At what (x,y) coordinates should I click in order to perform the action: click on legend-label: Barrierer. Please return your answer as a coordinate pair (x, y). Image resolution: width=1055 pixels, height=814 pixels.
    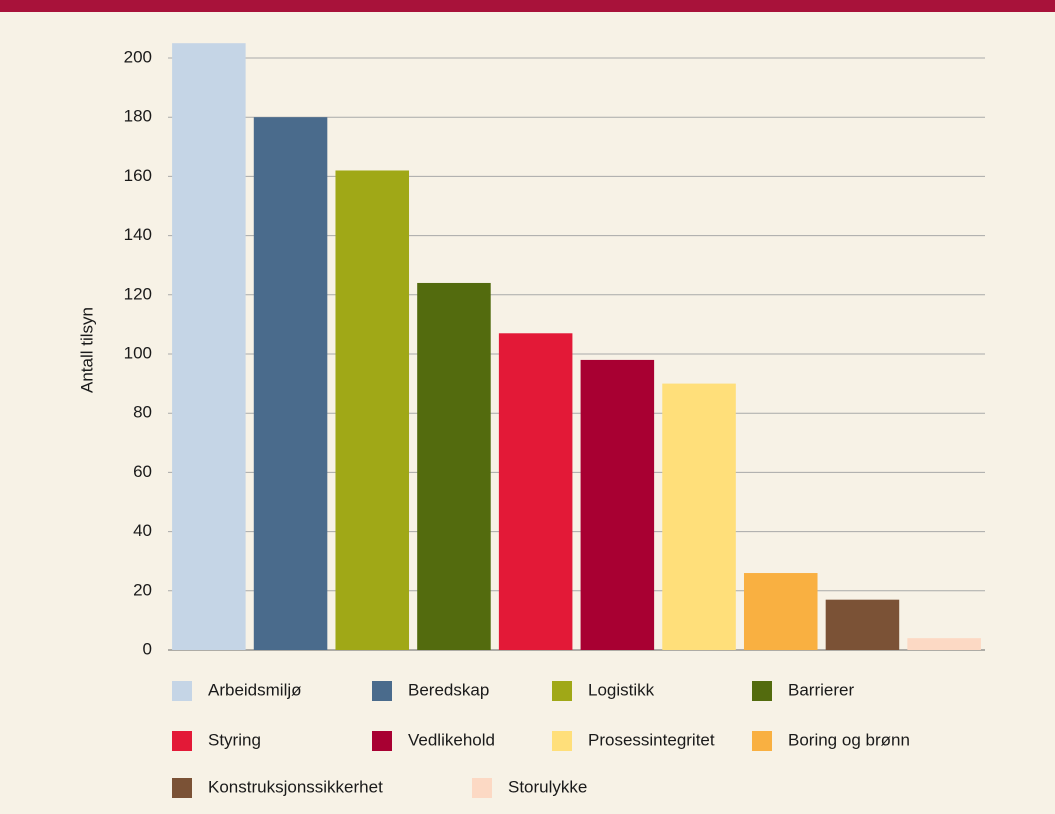
    Looking at the image, I should click on (821, 689).